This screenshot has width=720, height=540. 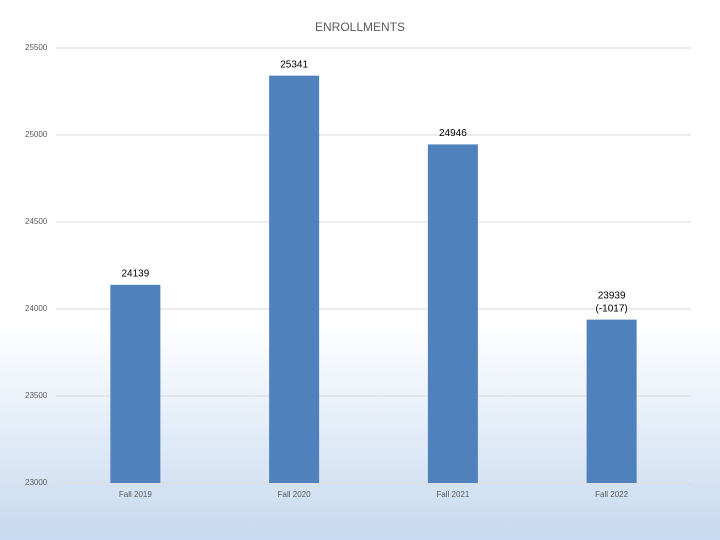 I want to click on data-label: 25341, so click(x=294, y=64).